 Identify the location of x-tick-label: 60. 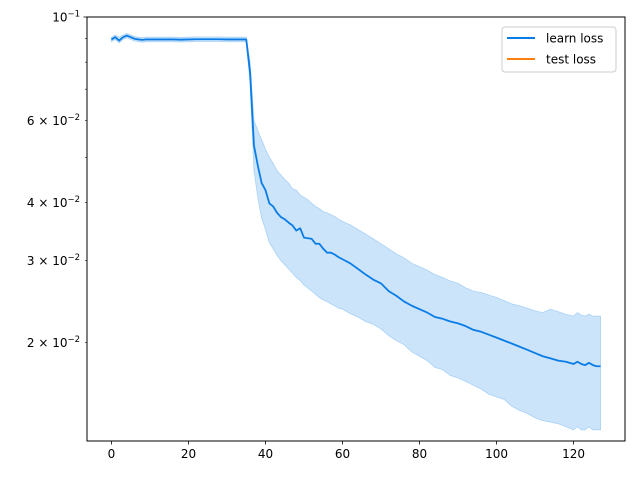
(342, 454).